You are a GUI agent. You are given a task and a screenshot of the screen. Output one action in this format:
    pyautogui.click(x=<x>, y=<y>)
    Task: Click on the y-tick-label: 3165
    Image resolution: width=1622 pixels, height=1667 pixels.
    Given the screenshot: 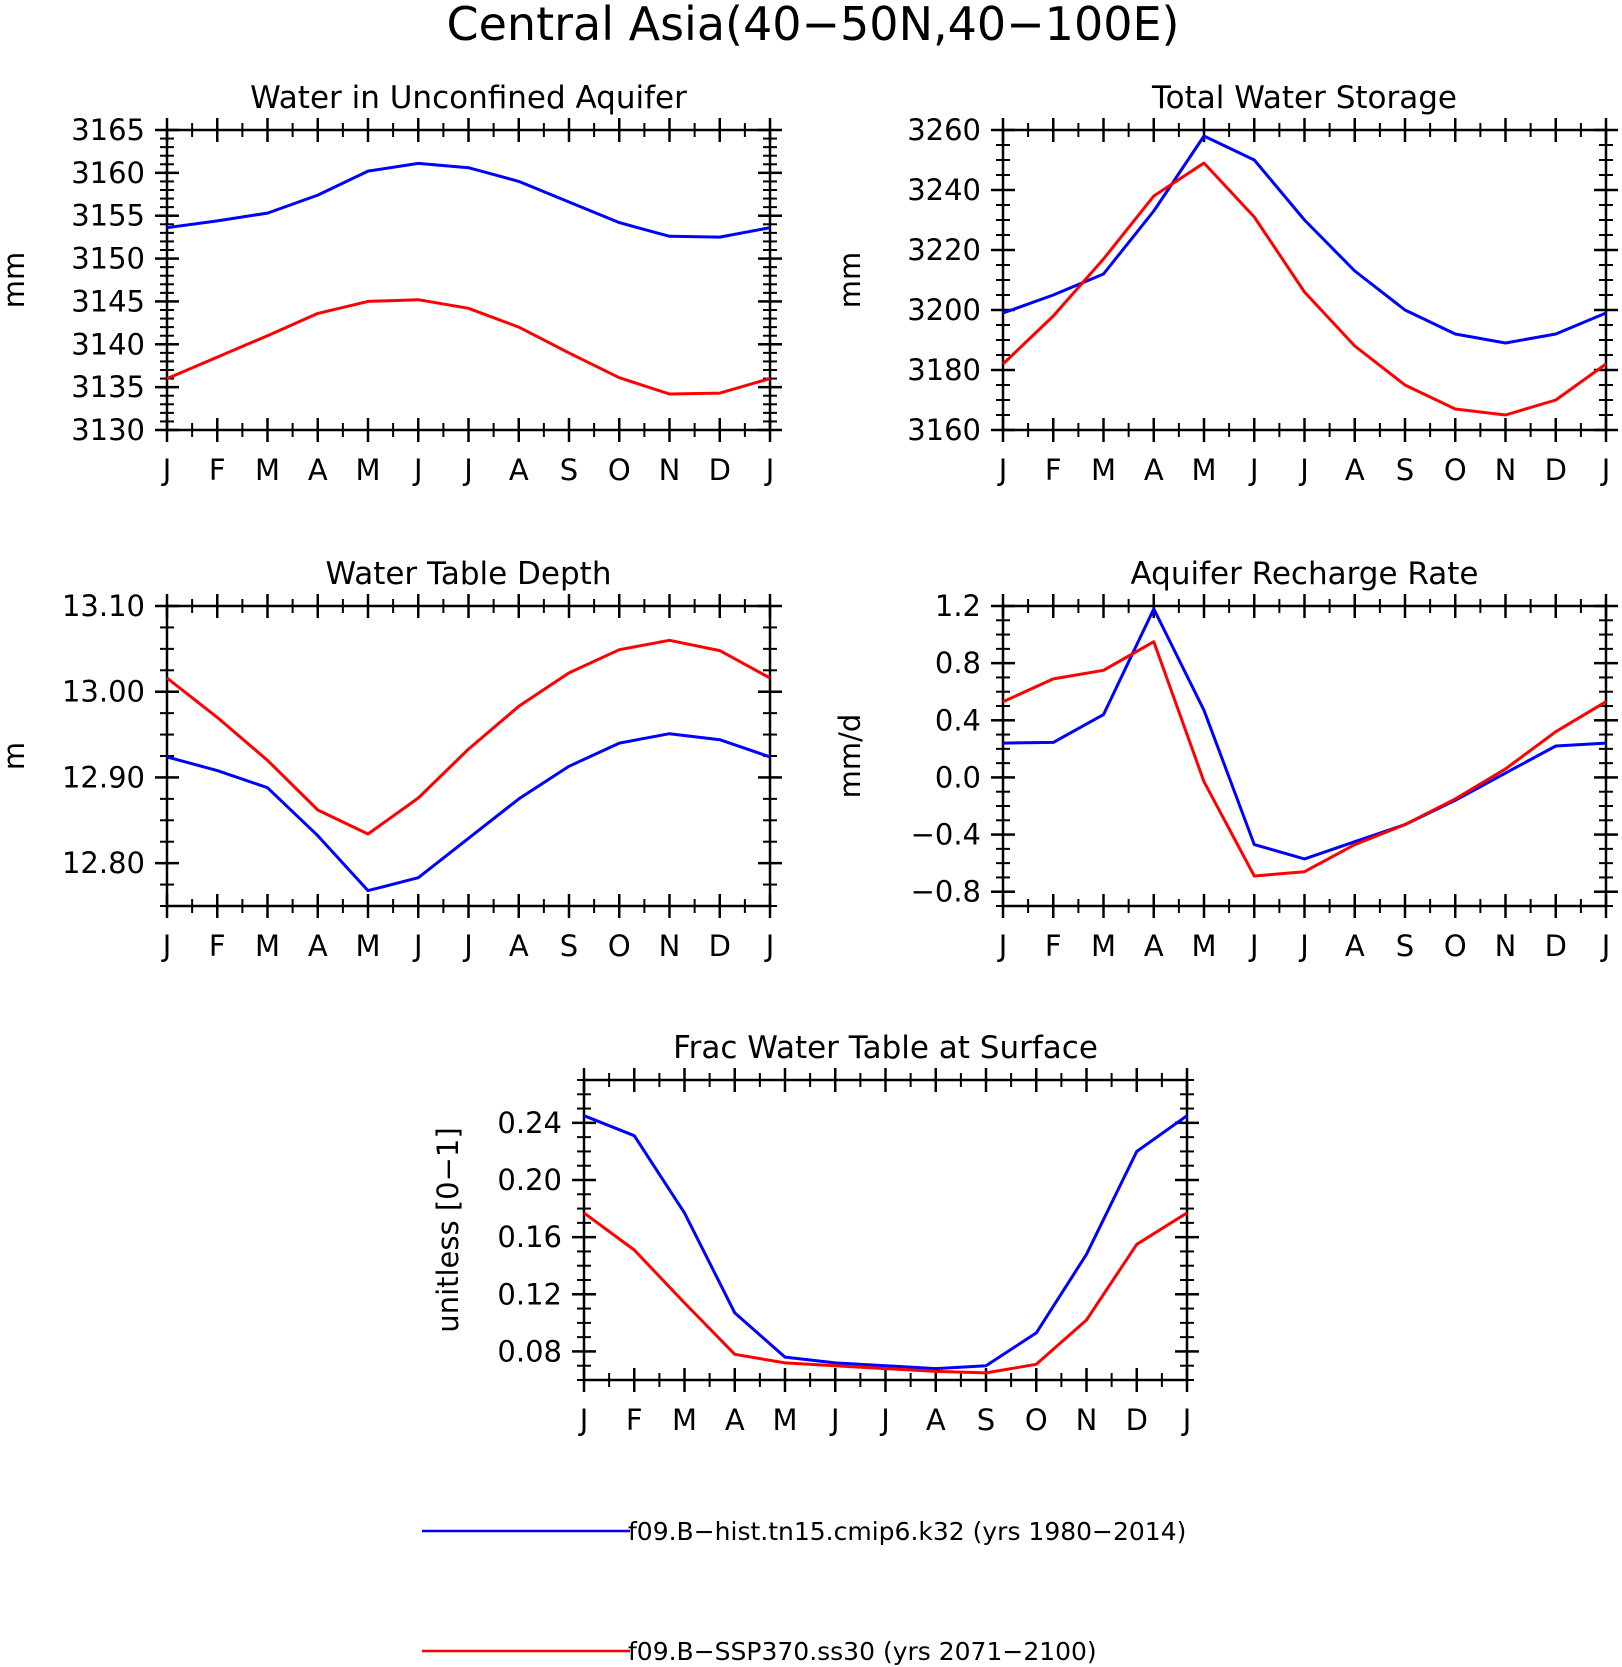 What is the action you would take?
    pyautogui.click(x=108, y=130)
    